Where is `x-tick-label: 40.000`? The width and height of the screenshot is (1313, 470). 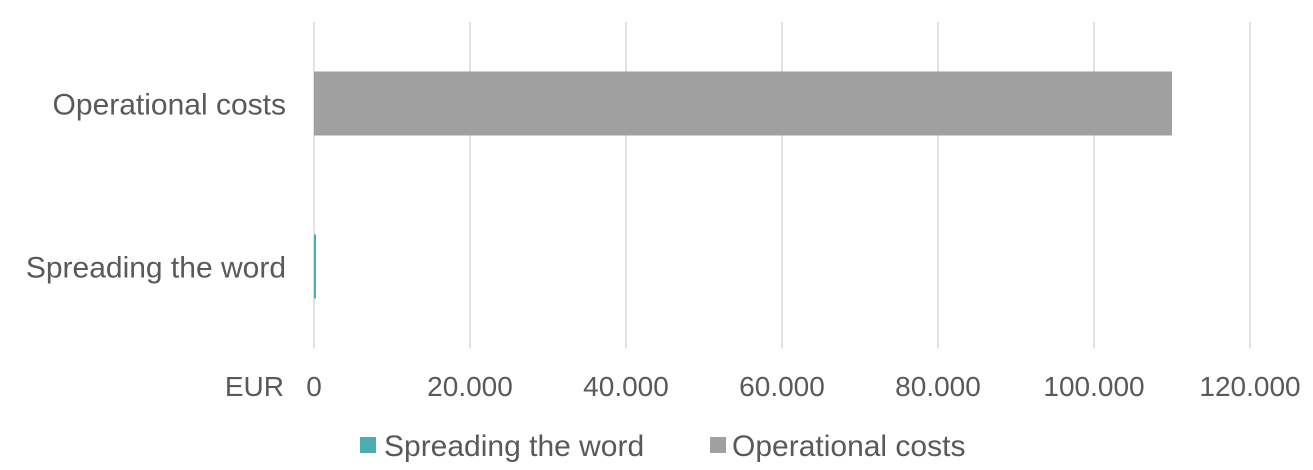 x-tick-label: 40.000 is located at coordinates (626, 386).